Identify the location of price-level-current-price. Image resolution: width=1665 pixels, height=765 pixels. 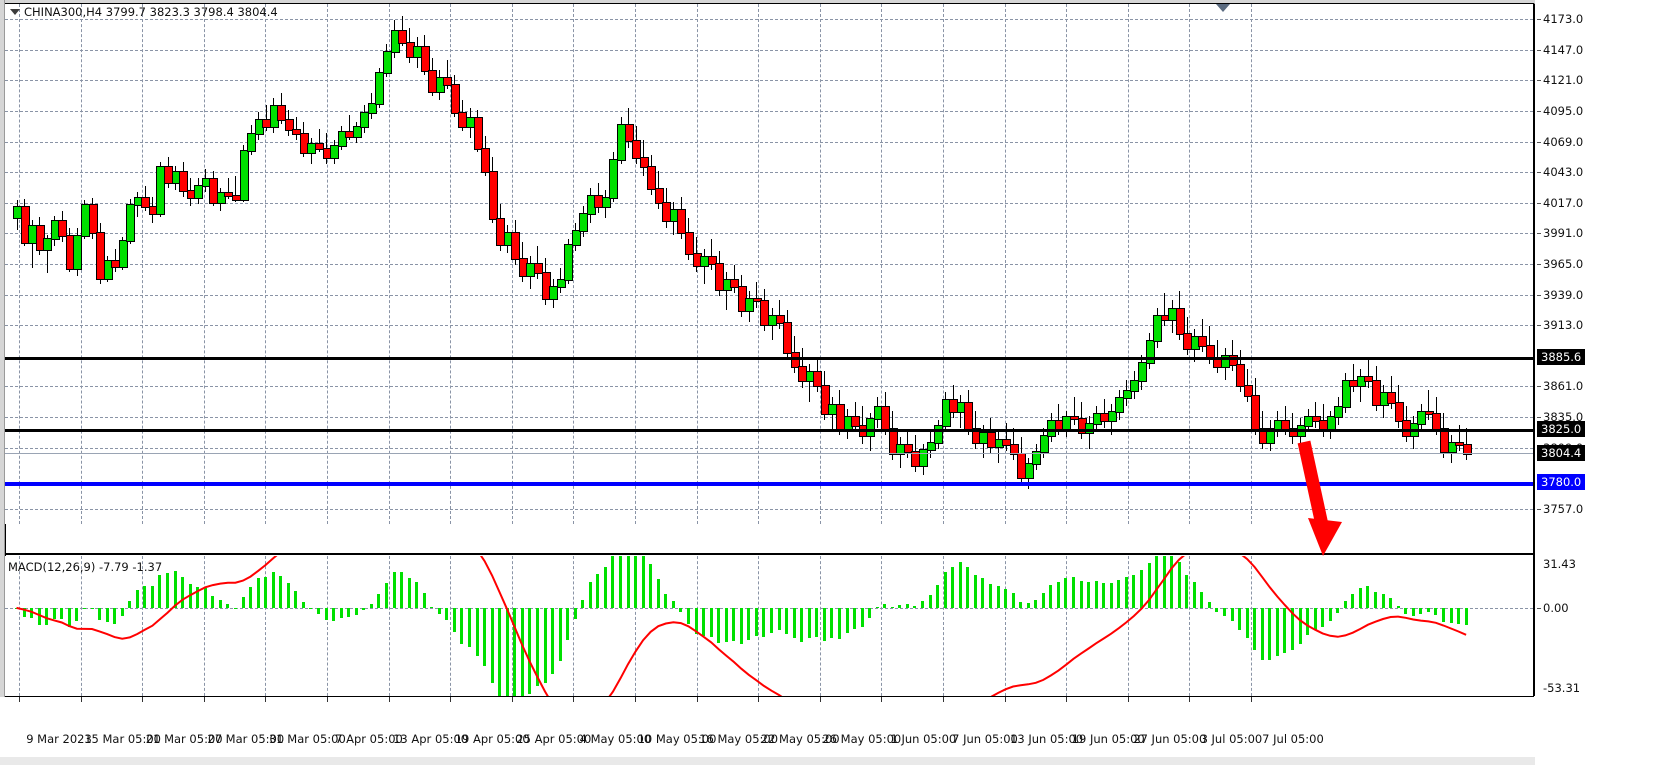
(769, 453).